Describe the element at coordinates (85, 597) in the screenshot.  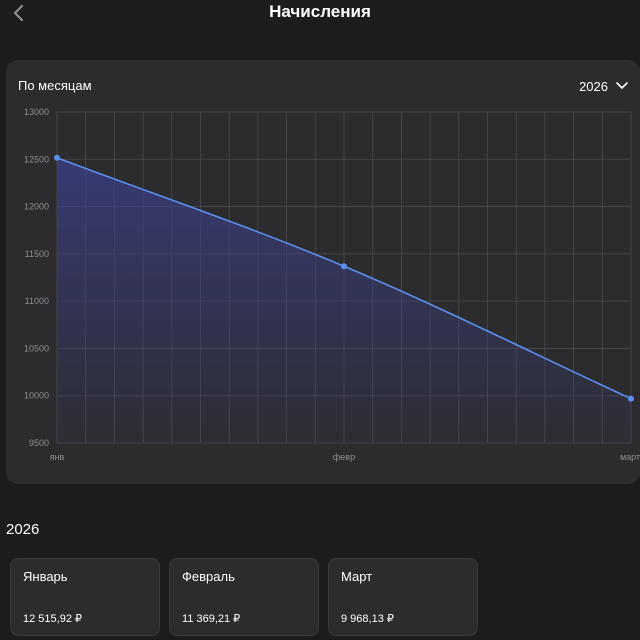
I see `month-card-january: Январь 12 515,92 ₽` at that location.